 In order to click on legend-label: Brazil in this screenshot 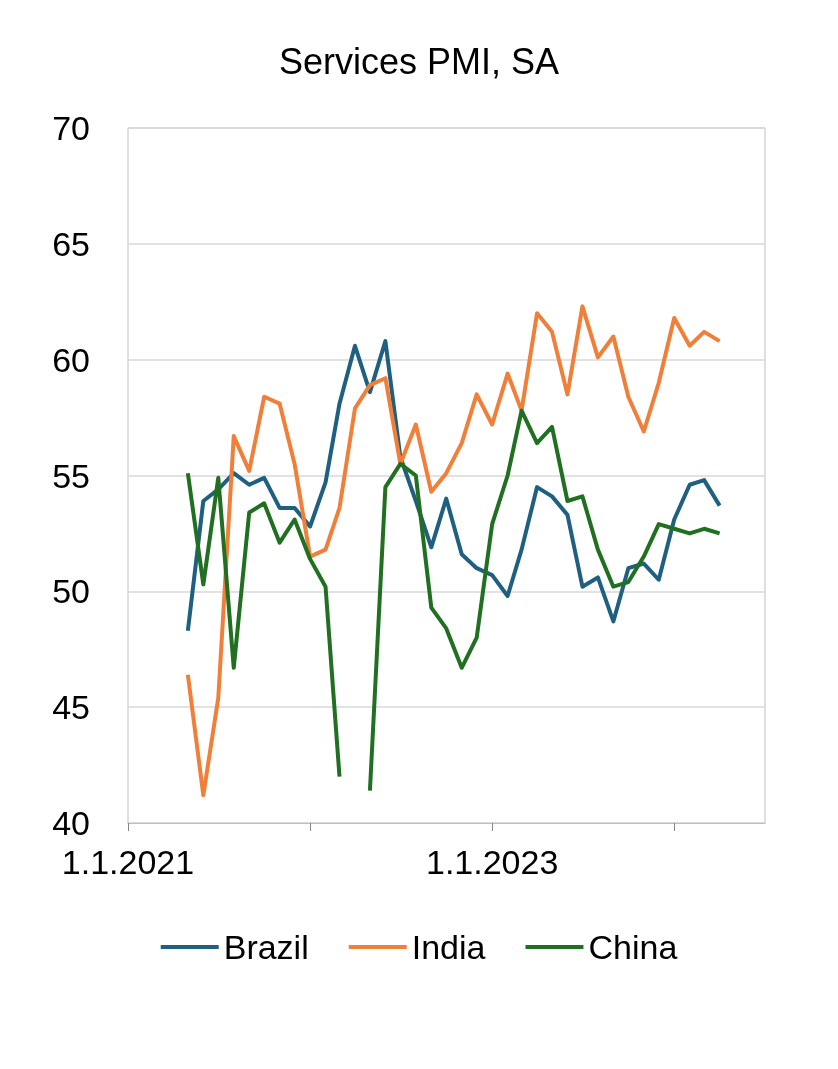, I will do `click(266, 947)`.